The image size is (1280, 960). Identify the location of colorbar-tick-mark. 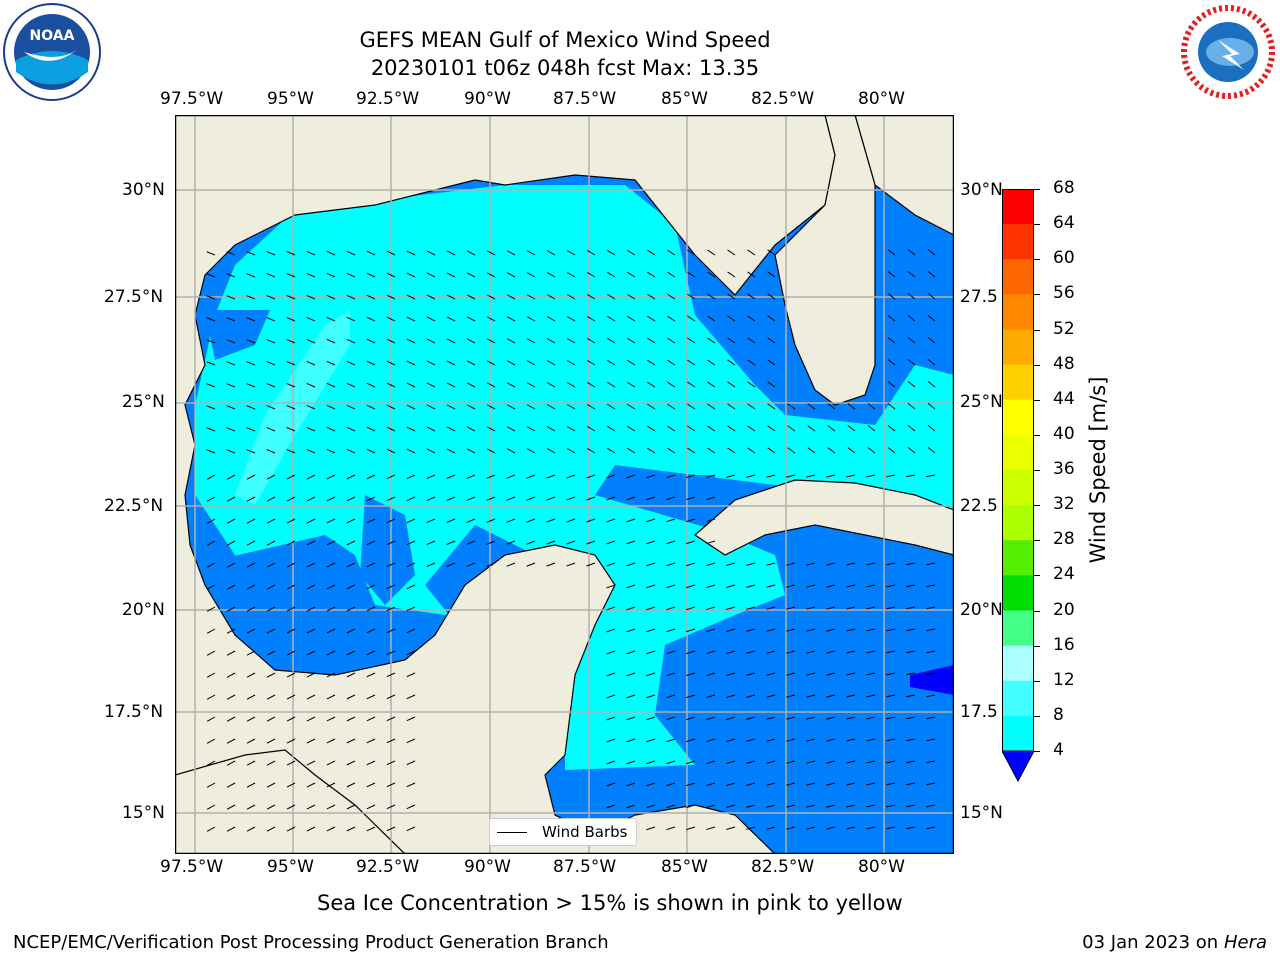
(1037, 225).